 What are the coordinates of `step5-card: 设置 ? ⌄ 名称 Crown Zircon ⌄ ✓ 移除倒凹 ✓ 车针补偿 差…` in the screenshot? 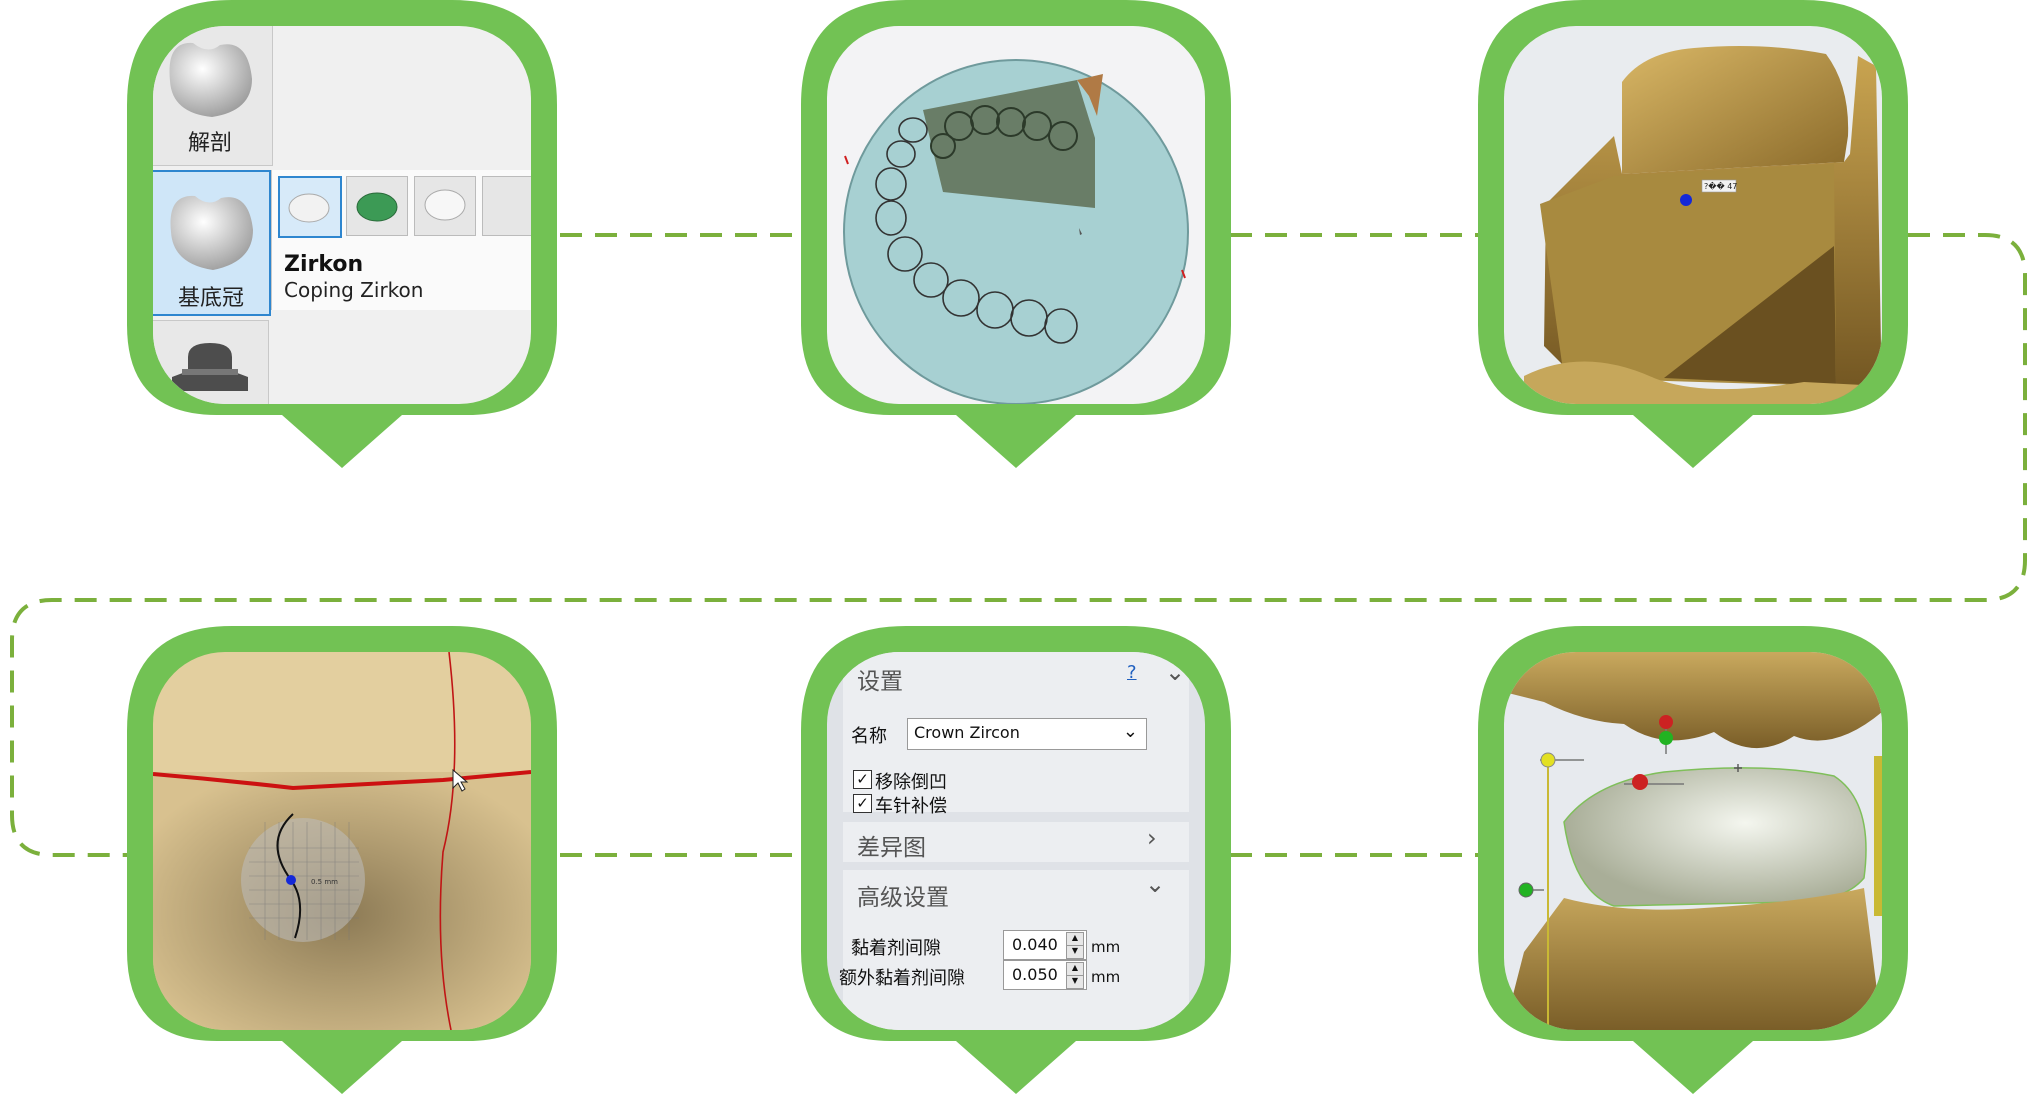 It's located at (1016, 860).